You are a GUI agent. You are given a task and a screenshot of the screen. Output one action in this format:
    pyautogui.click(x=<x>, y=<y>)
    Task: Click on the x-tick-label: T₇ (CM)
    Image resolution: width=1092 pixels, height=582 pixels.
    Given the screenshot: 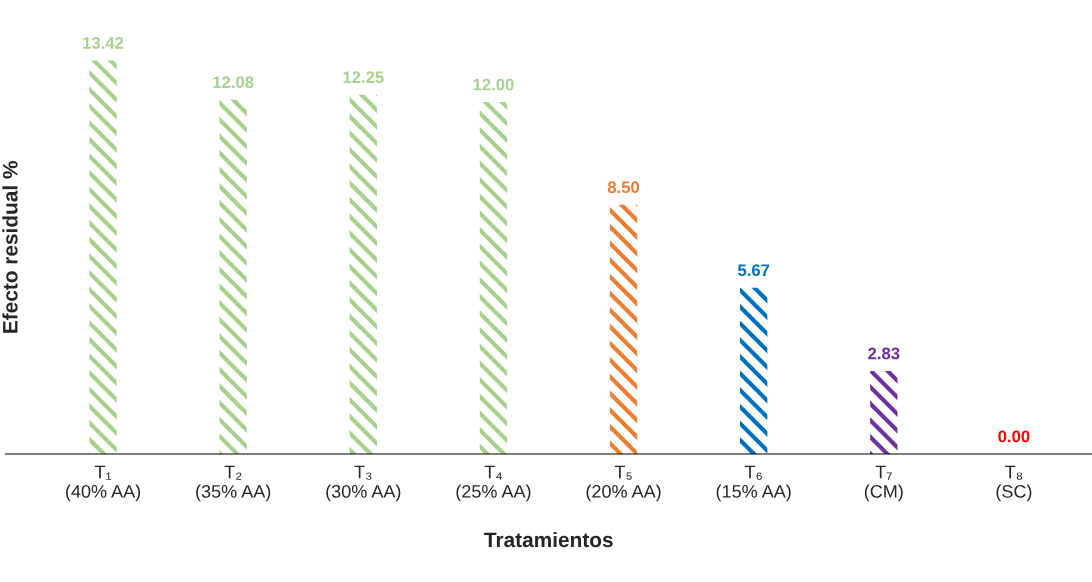 What is the action you would take?
    pyautogui.click(x=883, y=483)
    